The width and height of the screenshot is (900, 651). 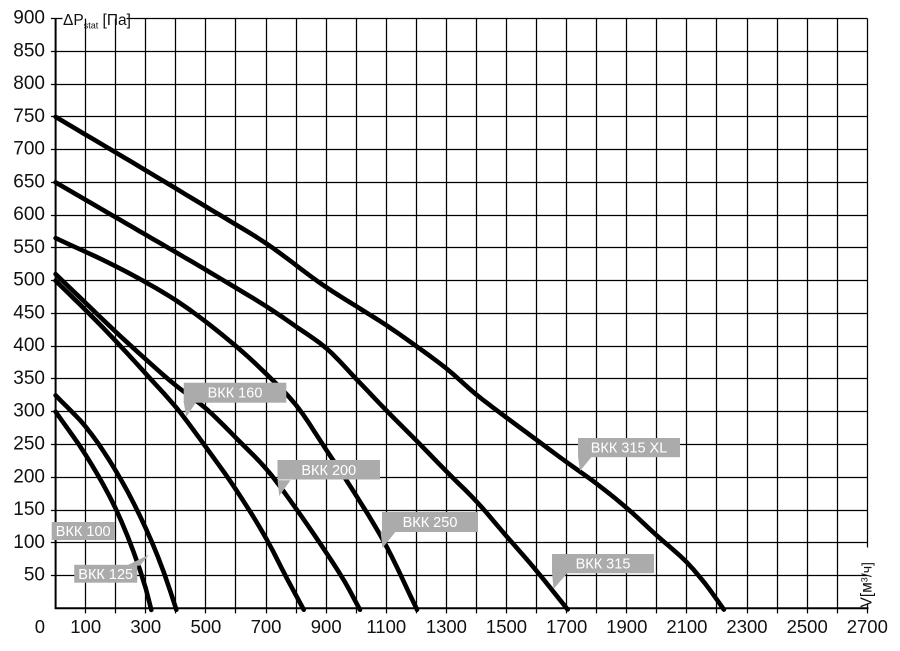 What do you see at coordinates (29, 214) in the screenshot?
I see `svg-text: 600` at bounding box center [29, 214].